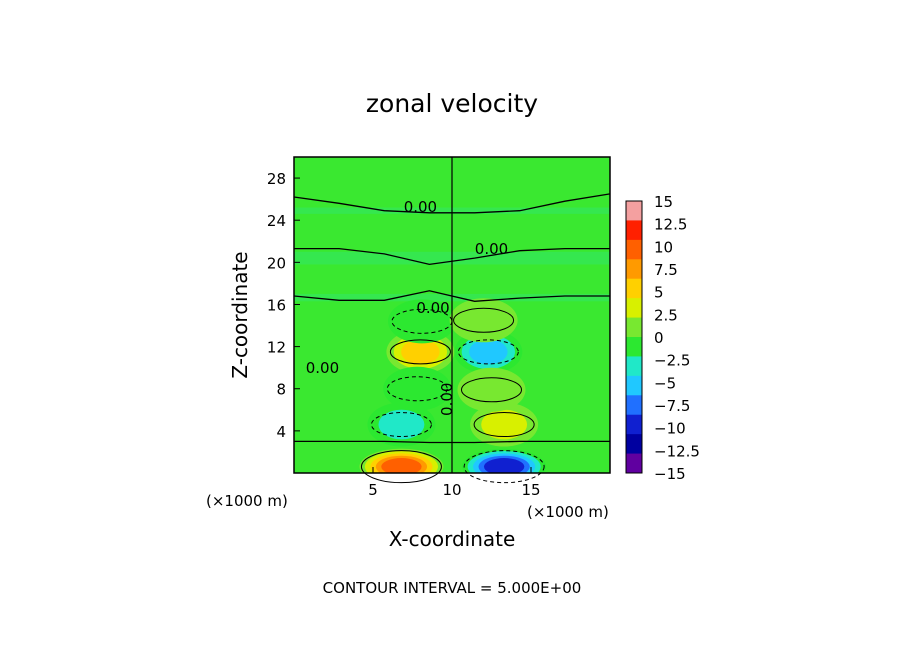  What do you see at coordinates (373, 490) in the screenshot?
I see `x-tick-label: 5` at bounding box center [373, 490].